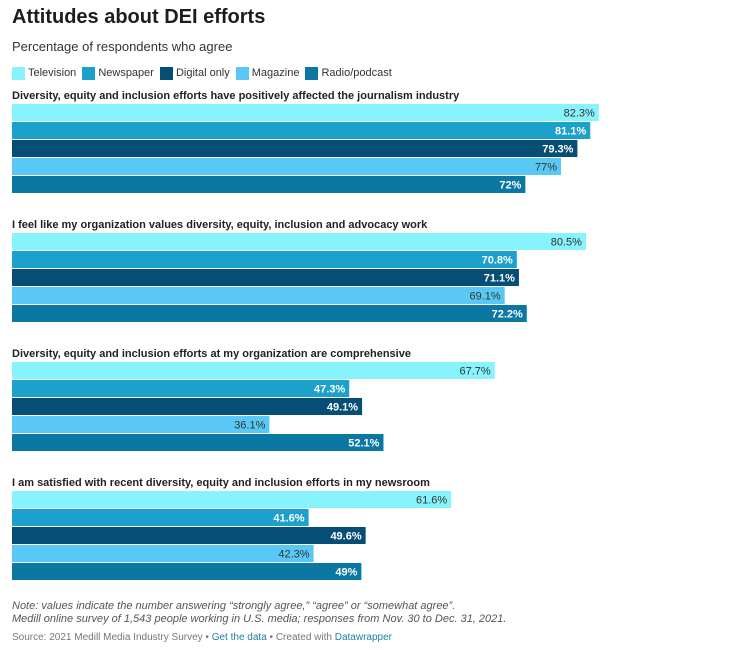 This screenshot has height=650, width=736. I want to click on bar-value-label: 79.3%, so click(557, 150).